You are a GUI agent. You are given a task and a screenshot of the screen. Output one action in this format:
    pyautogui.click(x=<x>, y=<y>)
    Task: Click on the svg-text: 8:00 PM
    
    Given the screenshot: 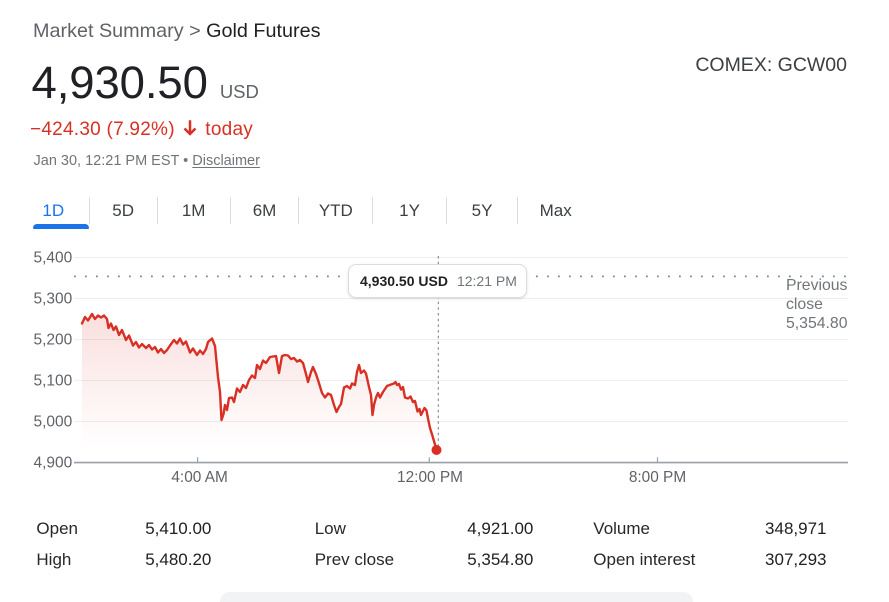 What is the action you would take?
    pyautogui.click(x=657, y=477)
    